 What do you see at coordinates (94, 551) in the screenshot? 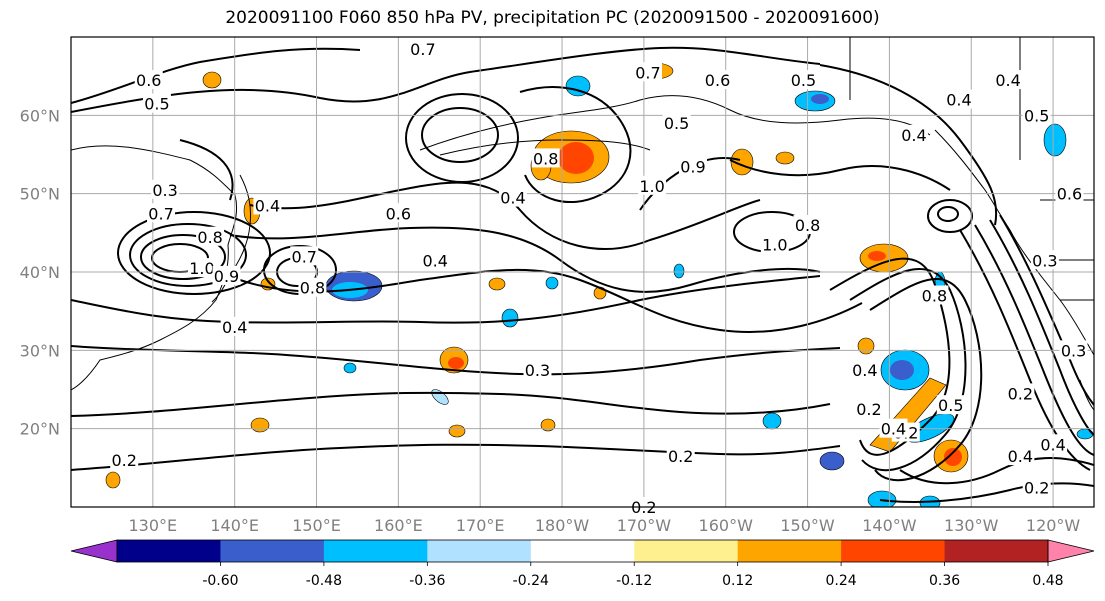
I see `colorbar-extend-low` at bounding box center [94, 551].